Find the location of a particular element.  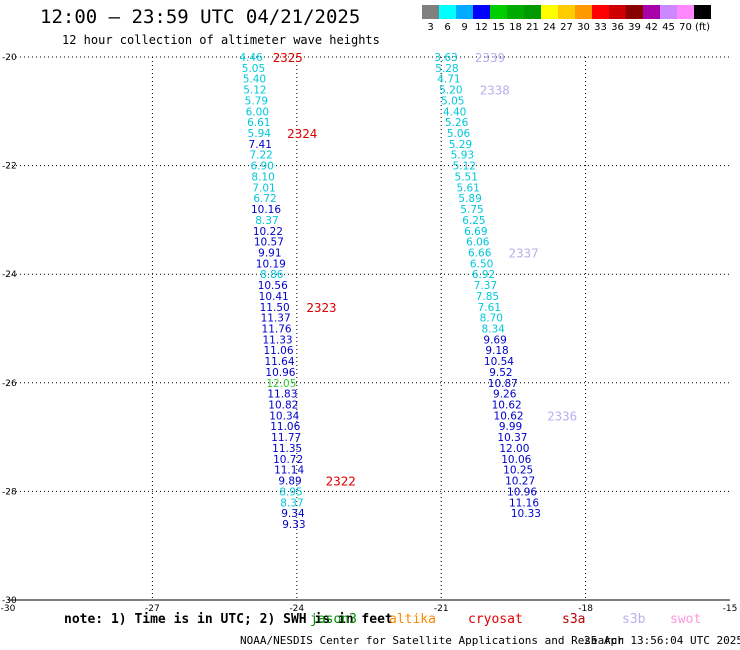

color-scale-label: 15 is located at coordinates (498, 27).